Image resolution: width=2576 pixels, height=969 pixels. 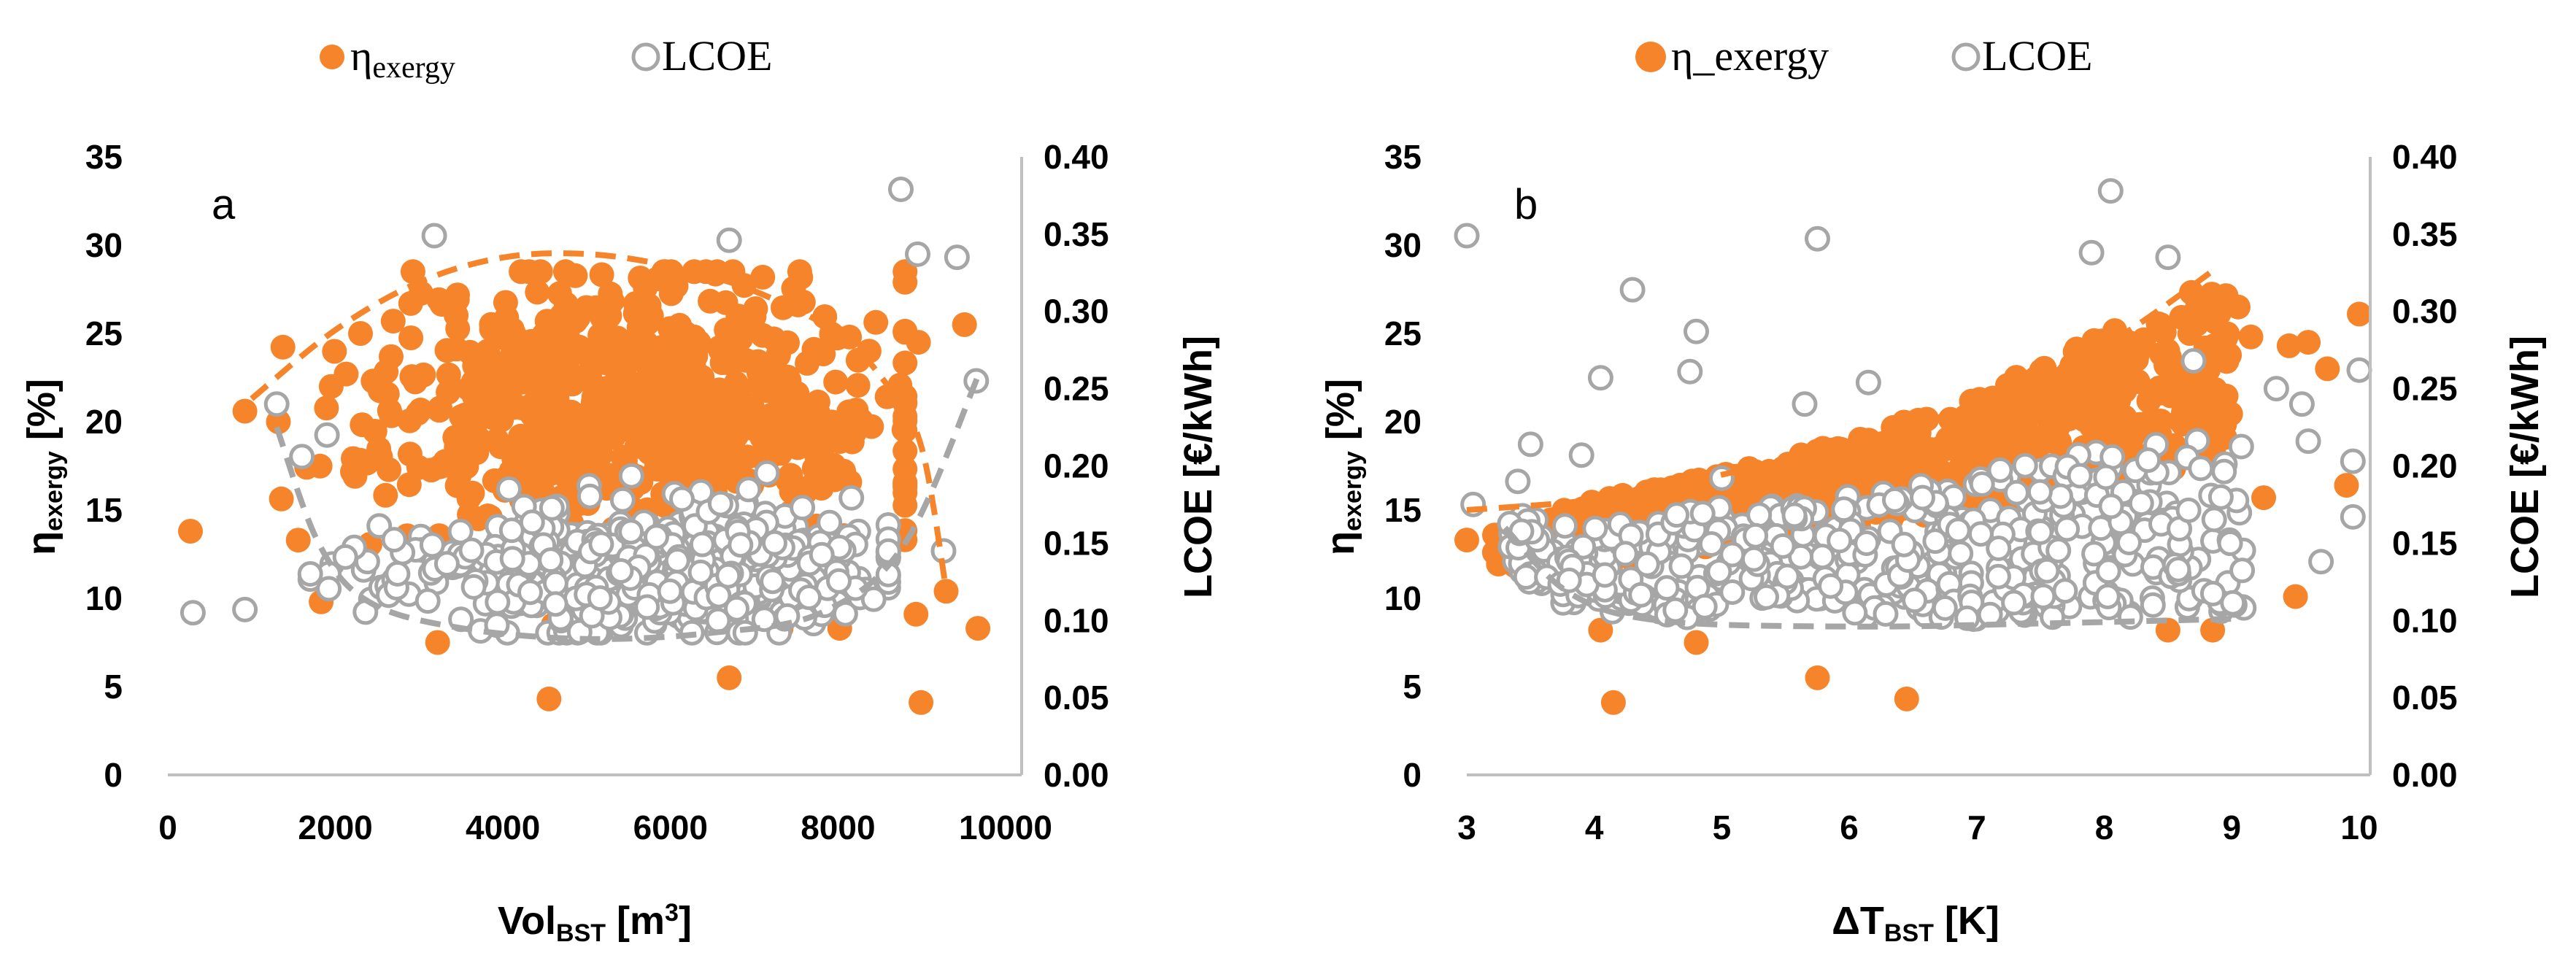 What do you see at coordinates (1595, 827) in the screenshot?
I see `x-tick-label: 4` at bounding box center [1595, 827].